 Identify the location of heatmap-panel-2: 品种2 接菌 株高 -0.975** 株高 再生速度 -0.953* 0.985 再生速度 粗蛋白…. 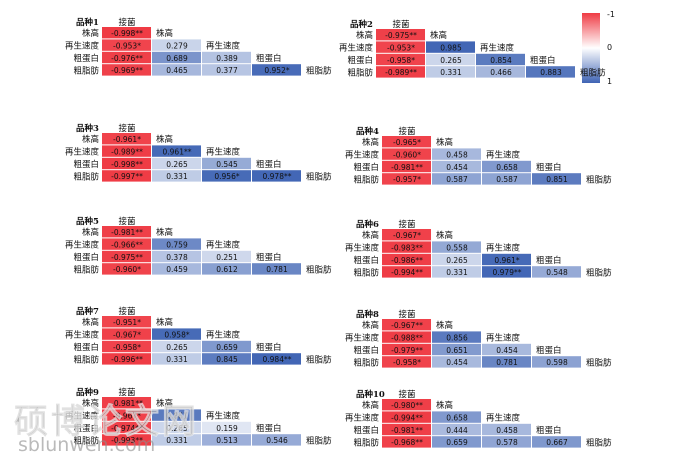
(472, 58).